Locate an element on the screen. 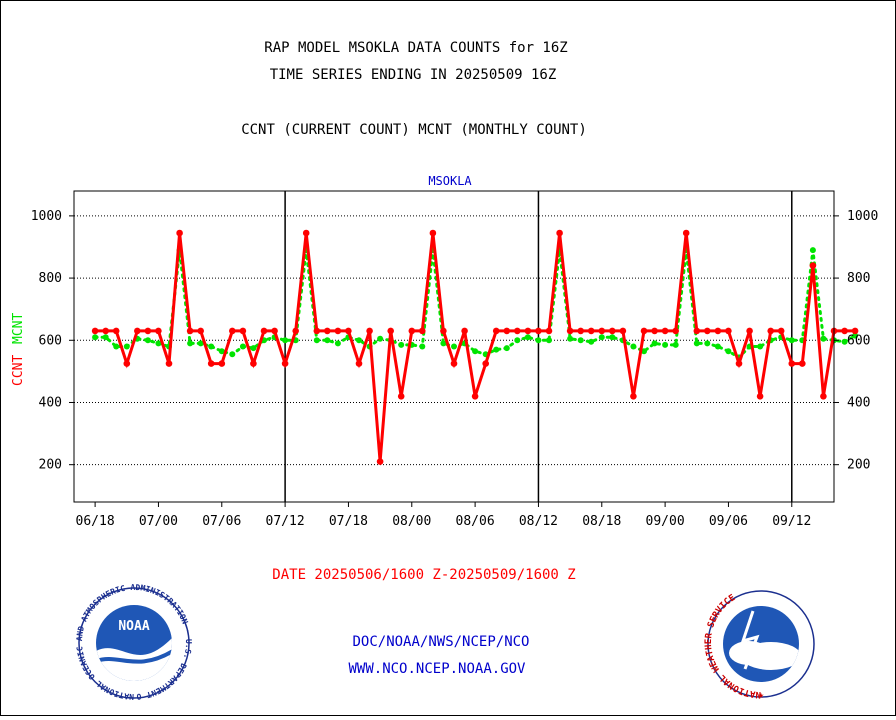  nws-star-icon: ★ is located at coordinates (761, 695).